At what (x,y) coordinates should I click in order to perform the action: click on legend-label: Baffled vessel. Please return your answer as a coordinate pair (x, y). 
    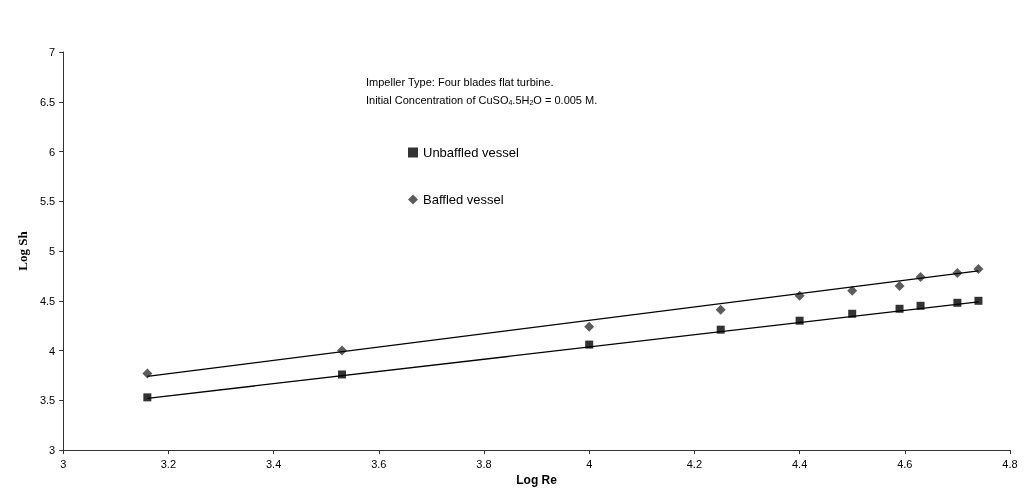
    Looking at the image, I should click on (463, 199).